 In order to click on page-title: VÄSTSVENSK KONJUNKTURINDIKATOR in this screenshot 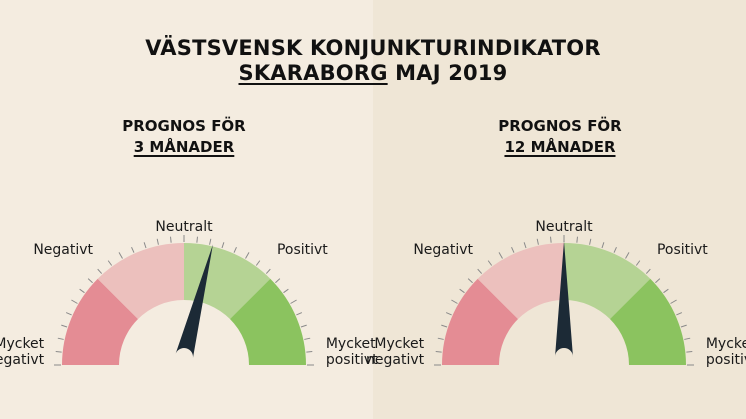, I will do `click(373, 48)`.